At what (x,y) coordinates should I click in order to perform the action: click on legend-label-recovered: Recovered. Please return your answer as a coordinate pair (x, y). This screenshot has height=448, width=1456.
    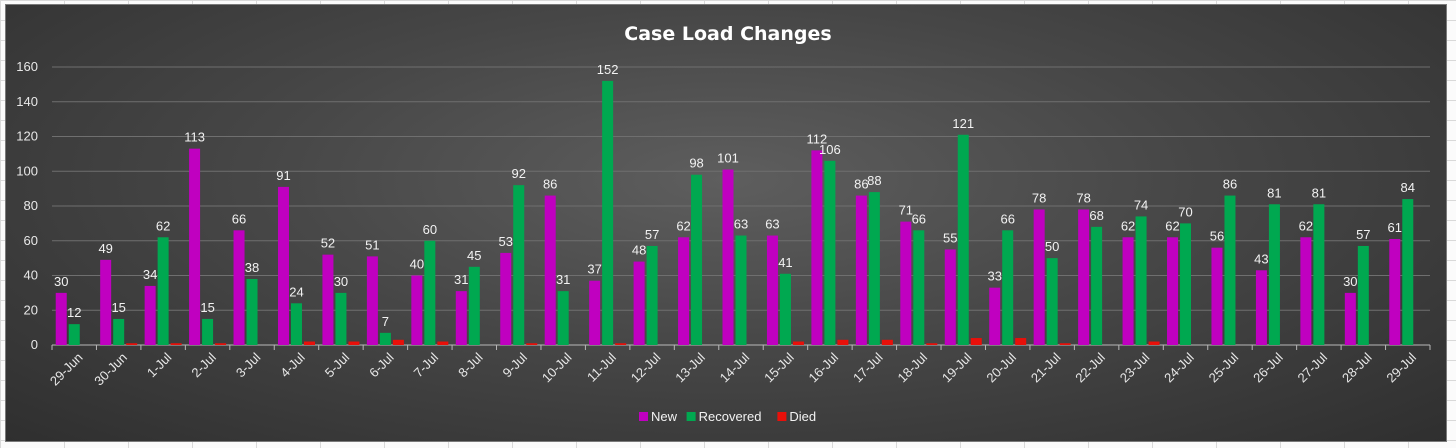
    Looking at the image, I should click on (730, 416).